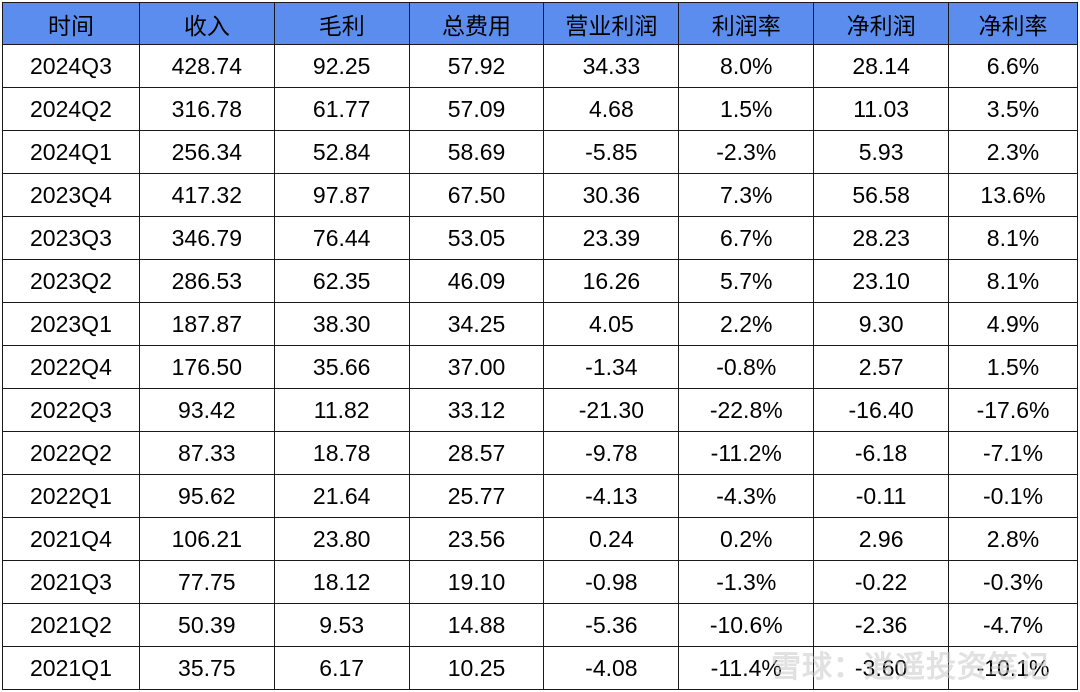 The image size is (1080, 692). I want to click on table-cell: 9.53, so click(341, 625).